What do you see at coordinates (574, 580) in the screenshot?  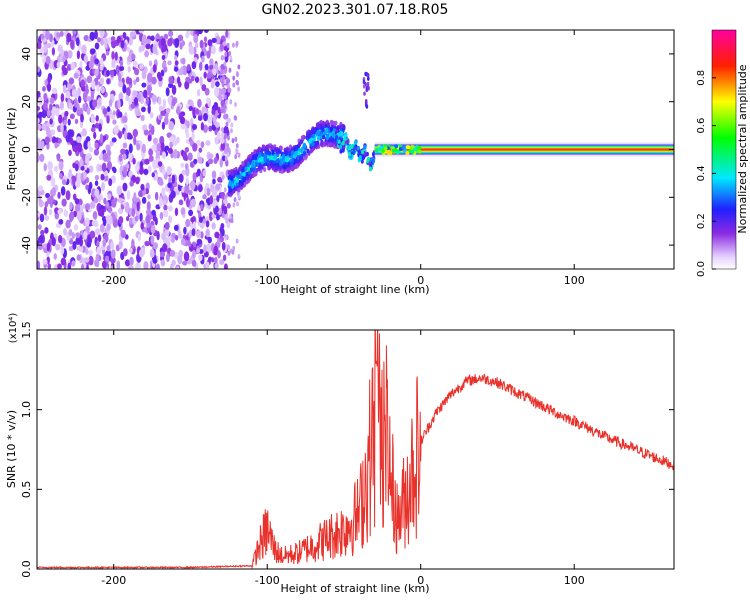 I see `x-tick-label: 100` at bounding box center [574, 580].